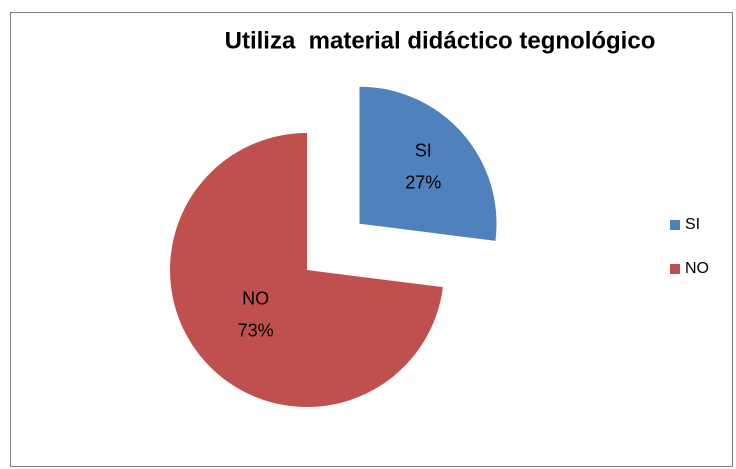 The height and width of the screenshot is (469, 736). Describe the element at coordinates (423, 182) in the screenshot. I see `data-label-value: 27%` at that location.